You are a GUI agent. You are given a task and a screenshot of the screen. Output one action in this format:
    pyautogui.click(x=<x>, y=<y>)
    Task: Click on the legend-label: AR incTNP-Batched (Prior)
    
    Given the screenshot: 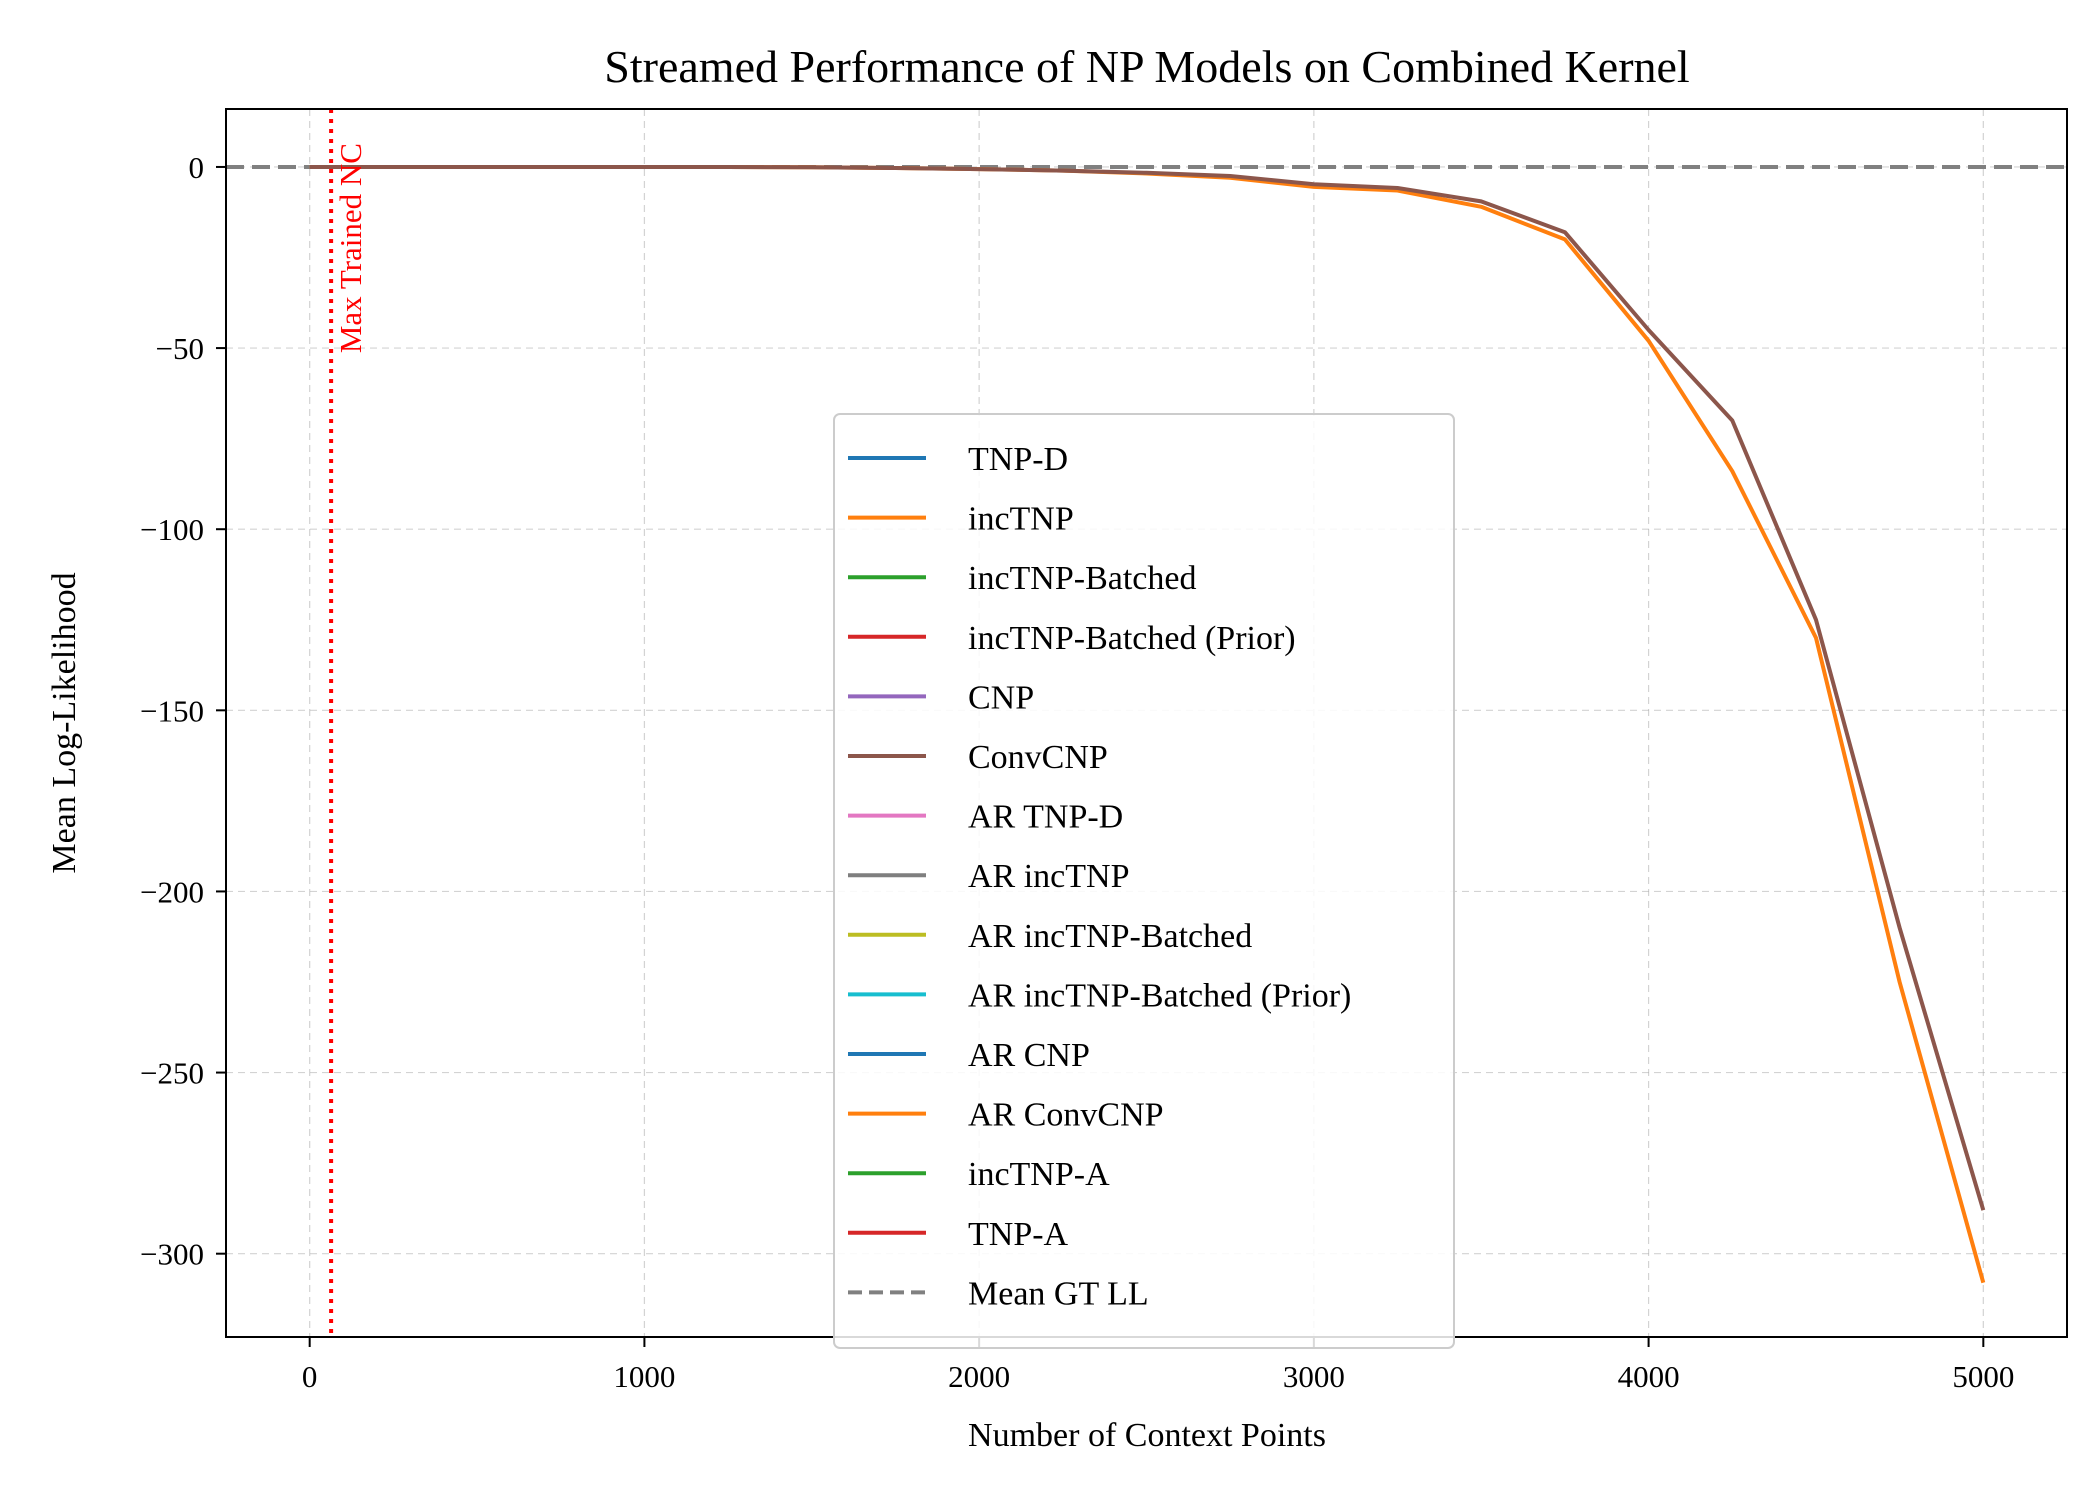 What is the action you would take?
    pyautogui.click(x=1159, y=995)
    